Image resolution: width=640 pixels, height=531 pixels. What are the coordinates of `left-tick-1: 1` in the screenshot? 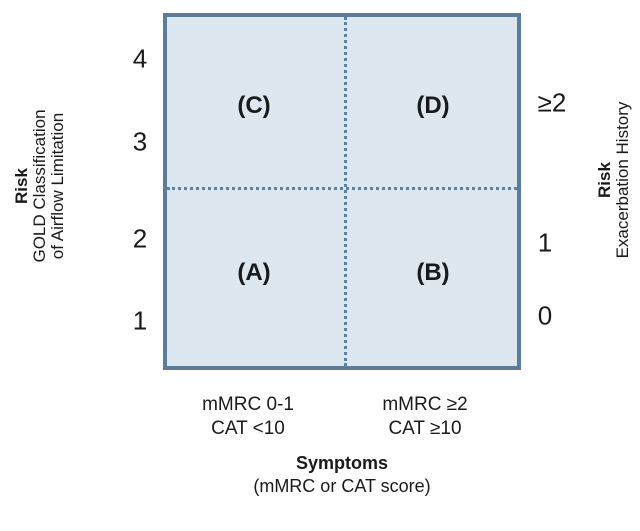 It's located at (140, 320).